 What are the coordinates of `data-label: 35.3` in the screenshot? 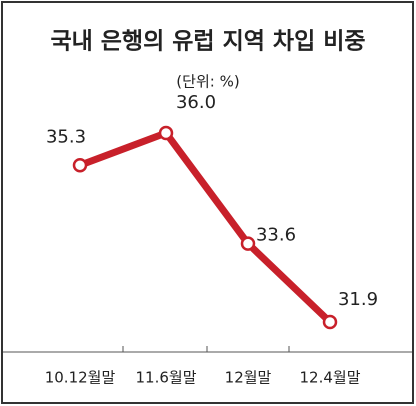 It's located at (66, 136).